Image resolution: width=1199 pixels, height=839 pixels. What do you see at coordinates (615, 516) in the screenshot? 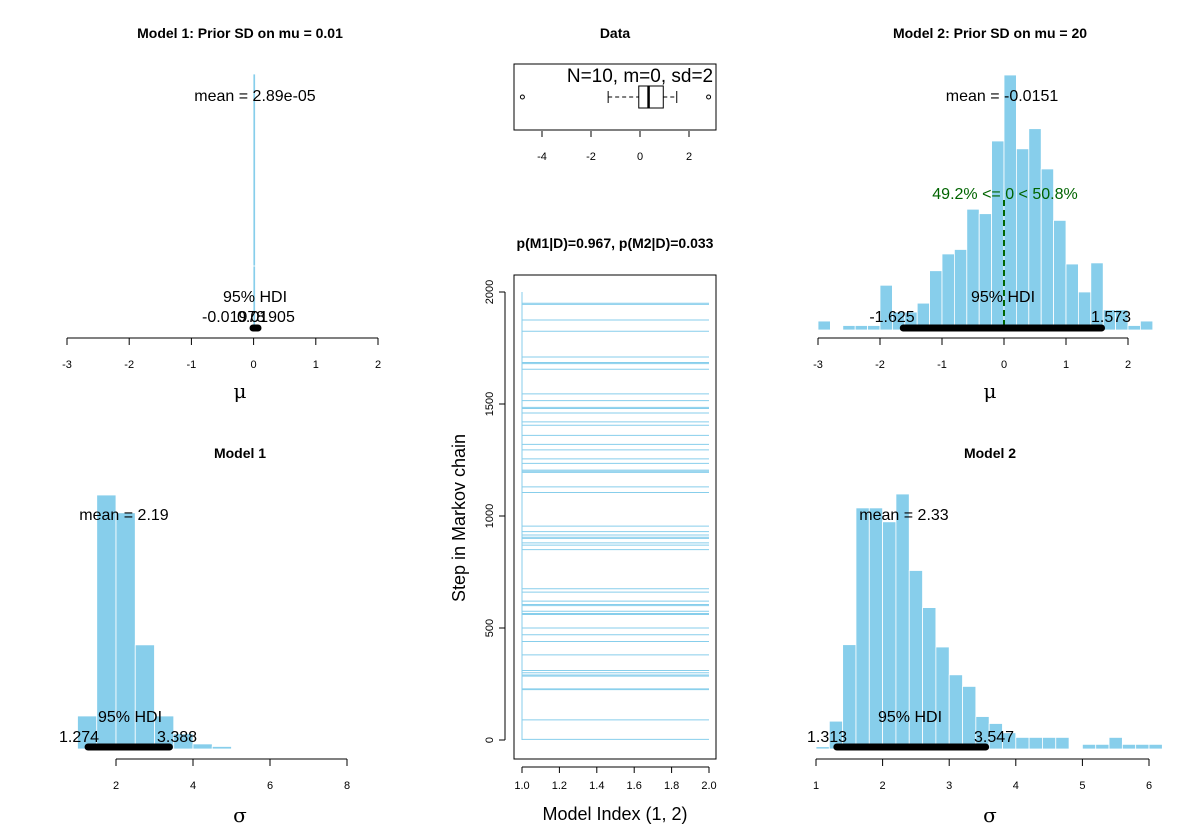
I see `trace-lines` at bounding box center [615, 516].